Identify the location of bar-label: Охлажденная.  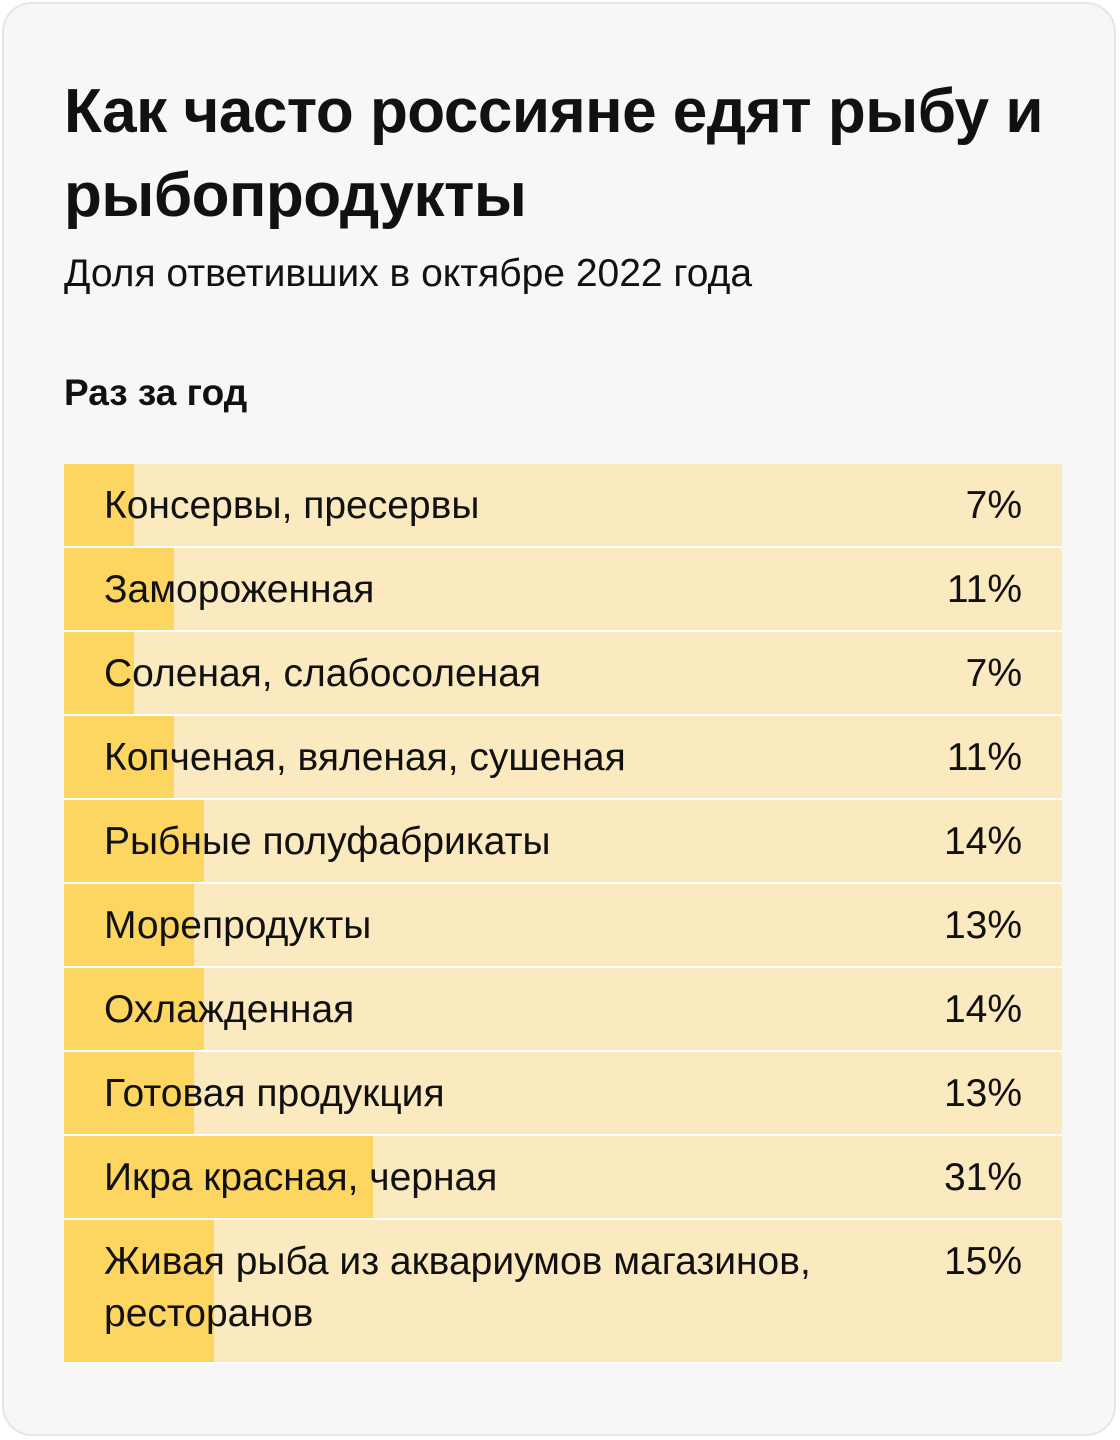
(229, 1009).